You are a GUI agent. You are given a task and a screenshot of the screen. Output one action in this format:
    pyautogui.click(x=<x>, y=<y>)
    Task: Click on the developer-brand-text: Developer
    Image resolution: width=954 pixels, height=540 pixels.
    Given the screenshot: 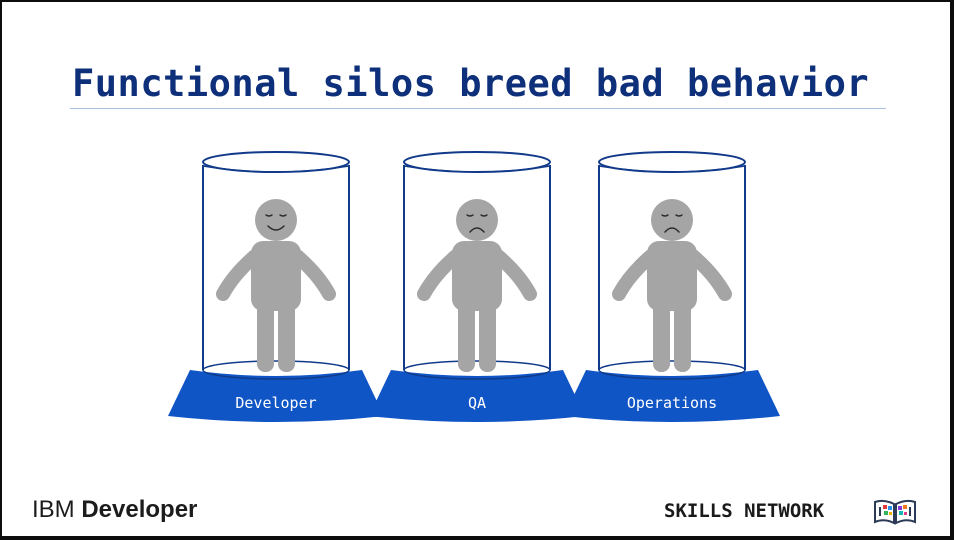 What is the action you would take?
    pyautogui.click(x=139, y=509)
    